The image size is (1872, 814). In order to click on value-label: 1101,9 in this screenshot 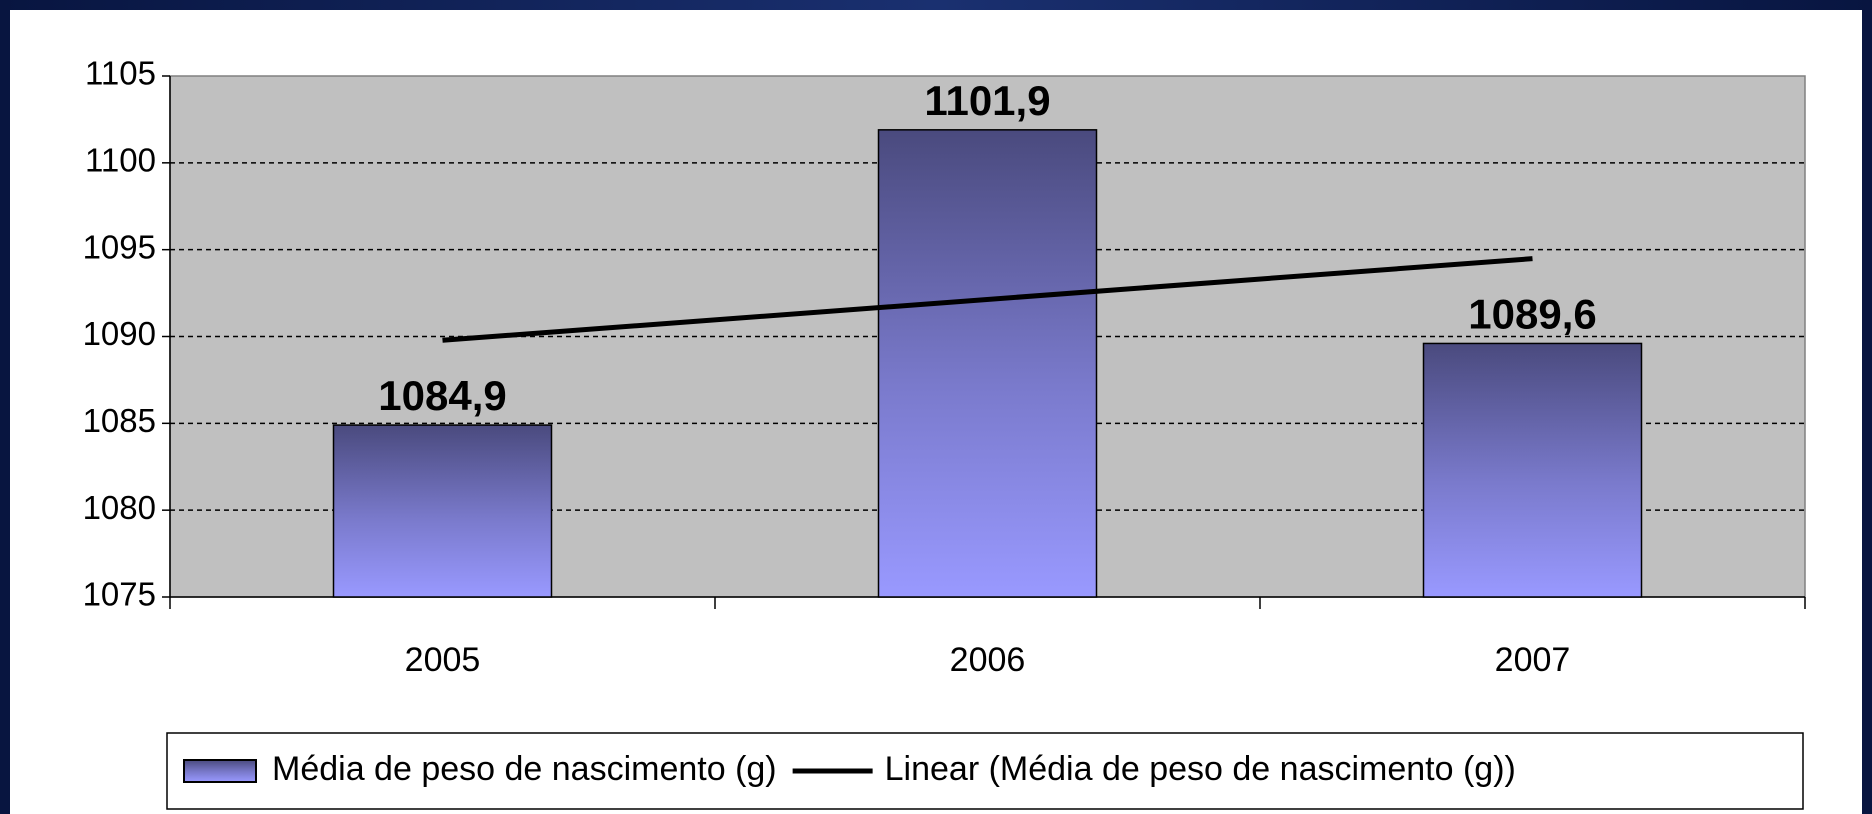, I will do `click(987, 100)`.